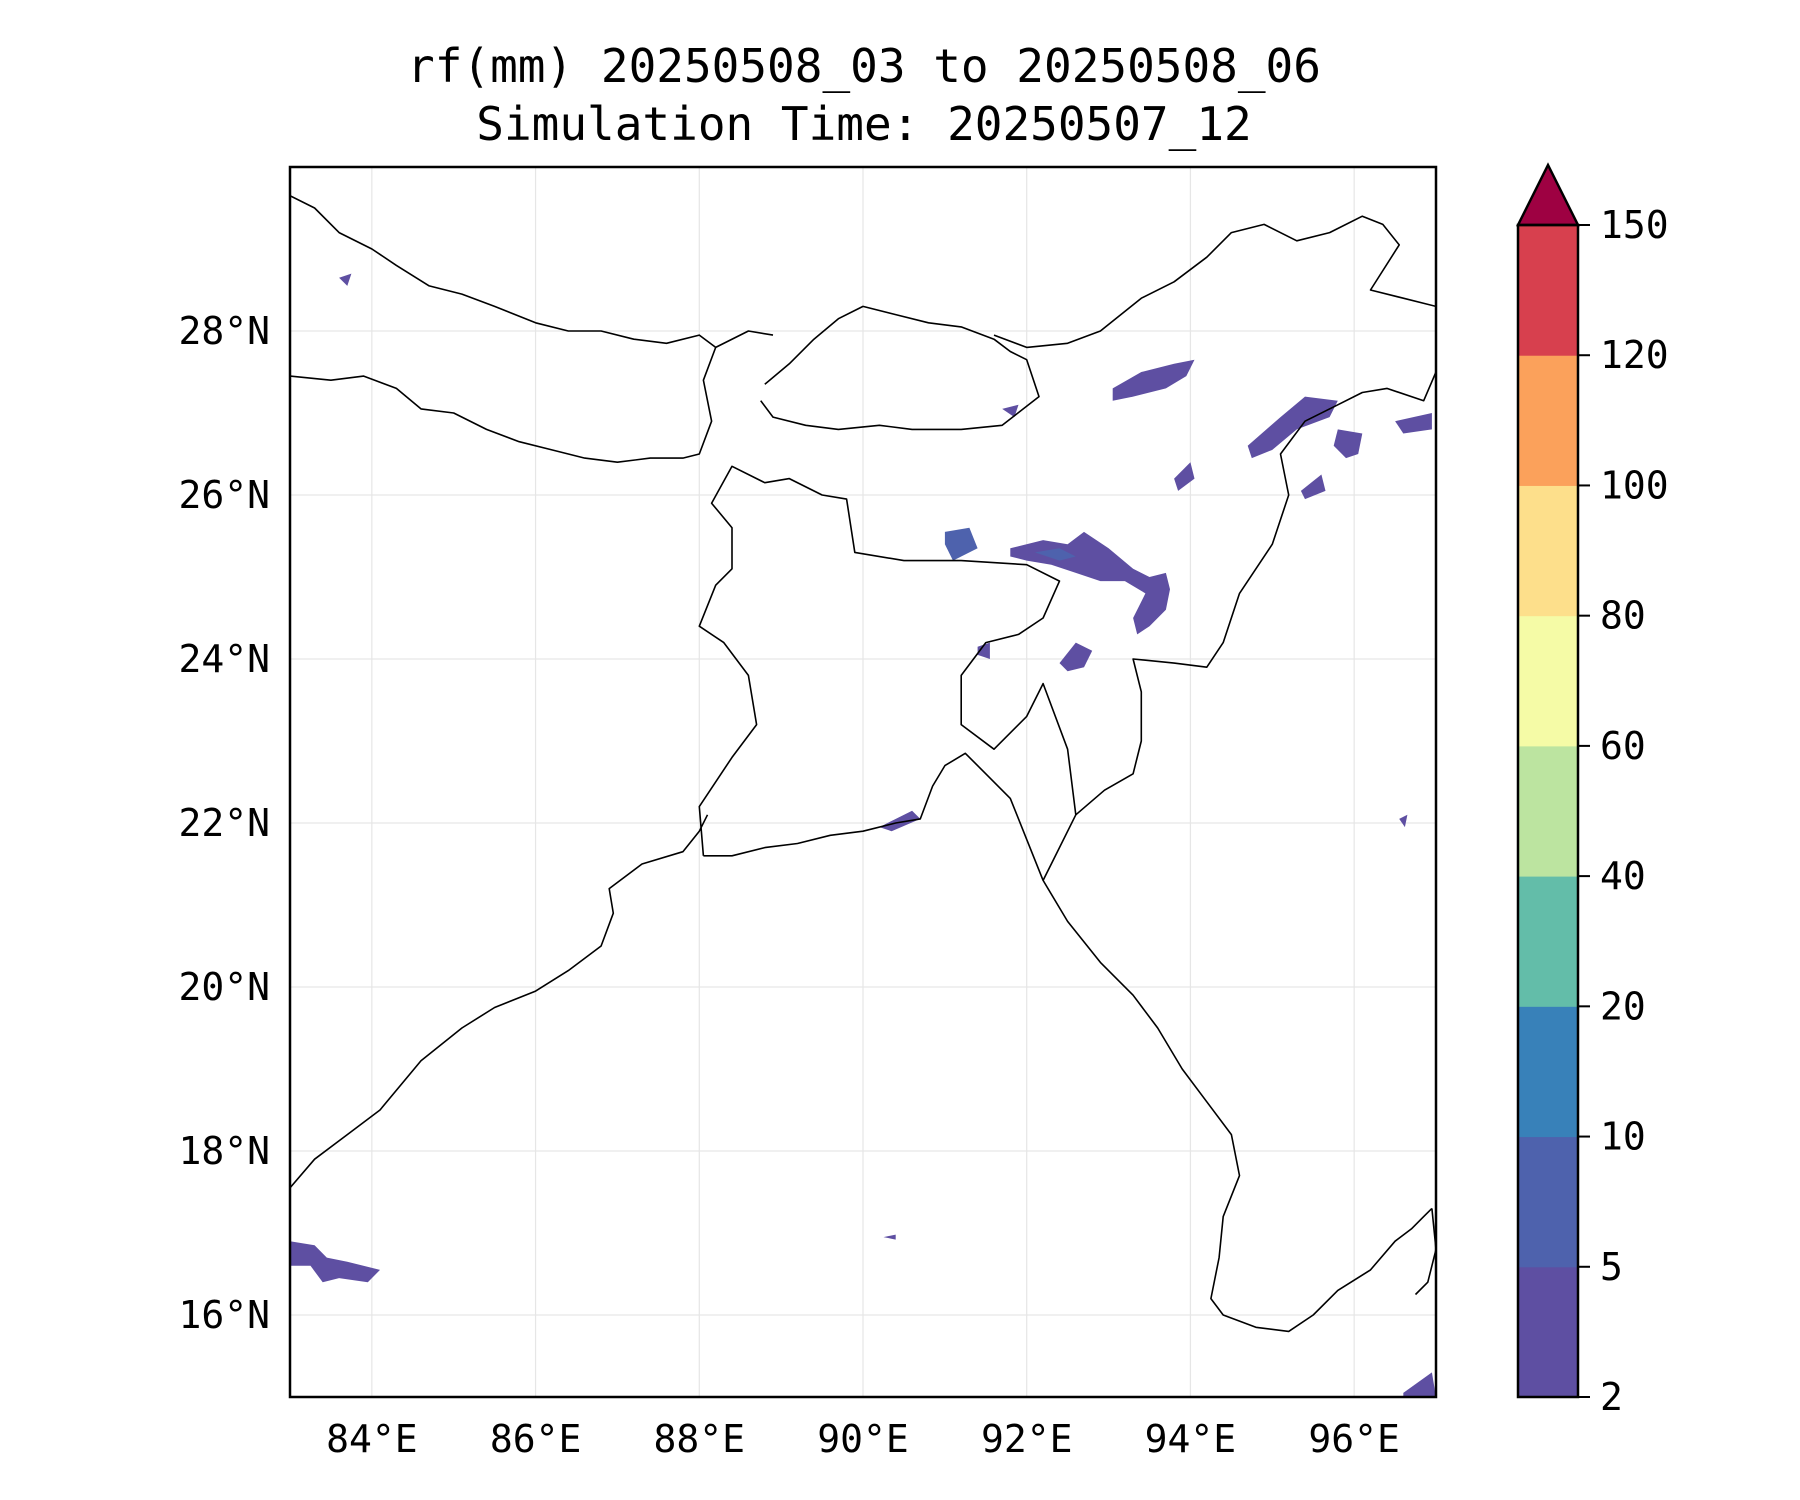 This screenshot has width=1800, height=1500. I want to click on rain-area-west-bay-patch, so click(335, 1262).